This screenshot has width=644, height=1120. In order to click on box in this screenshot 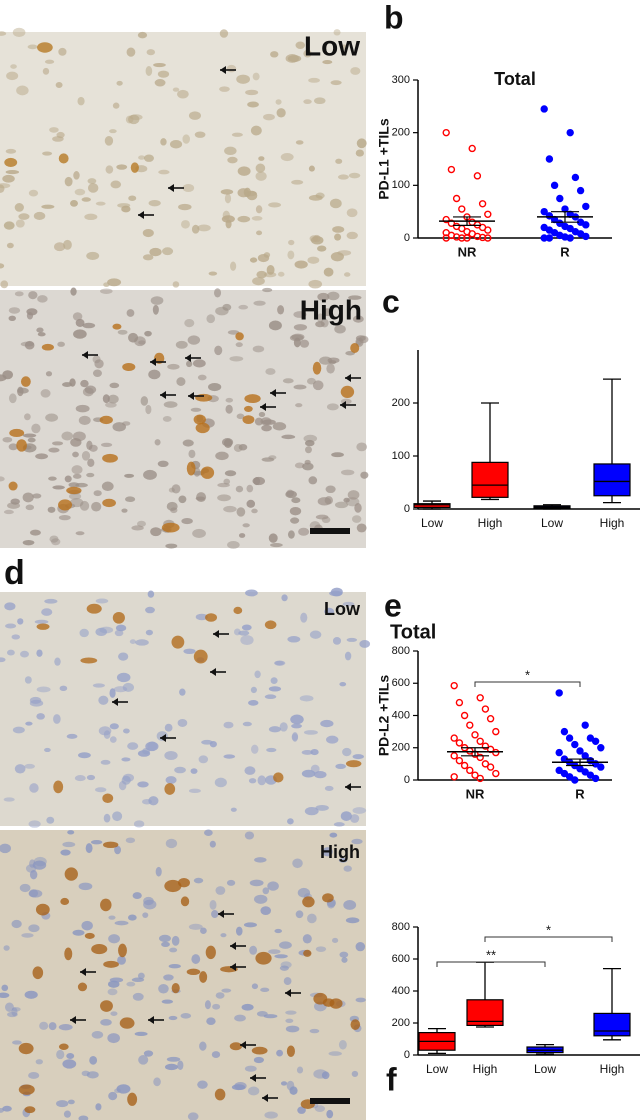, I will do `click(612, 1024)`.